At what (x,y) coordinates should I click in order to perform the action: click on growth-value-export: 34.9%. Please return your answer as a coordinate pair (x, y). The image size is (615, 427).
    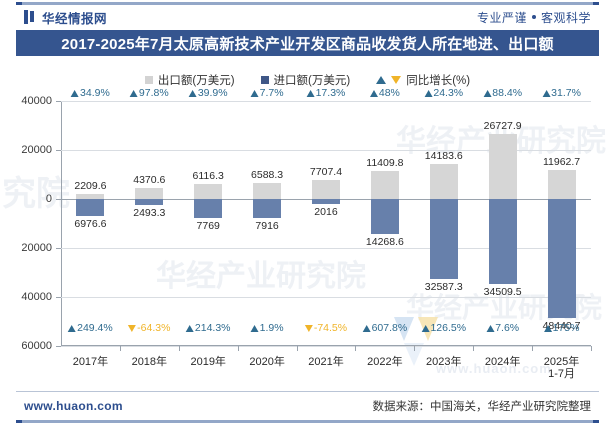
    Looking at the image, I should click on (95, 93).